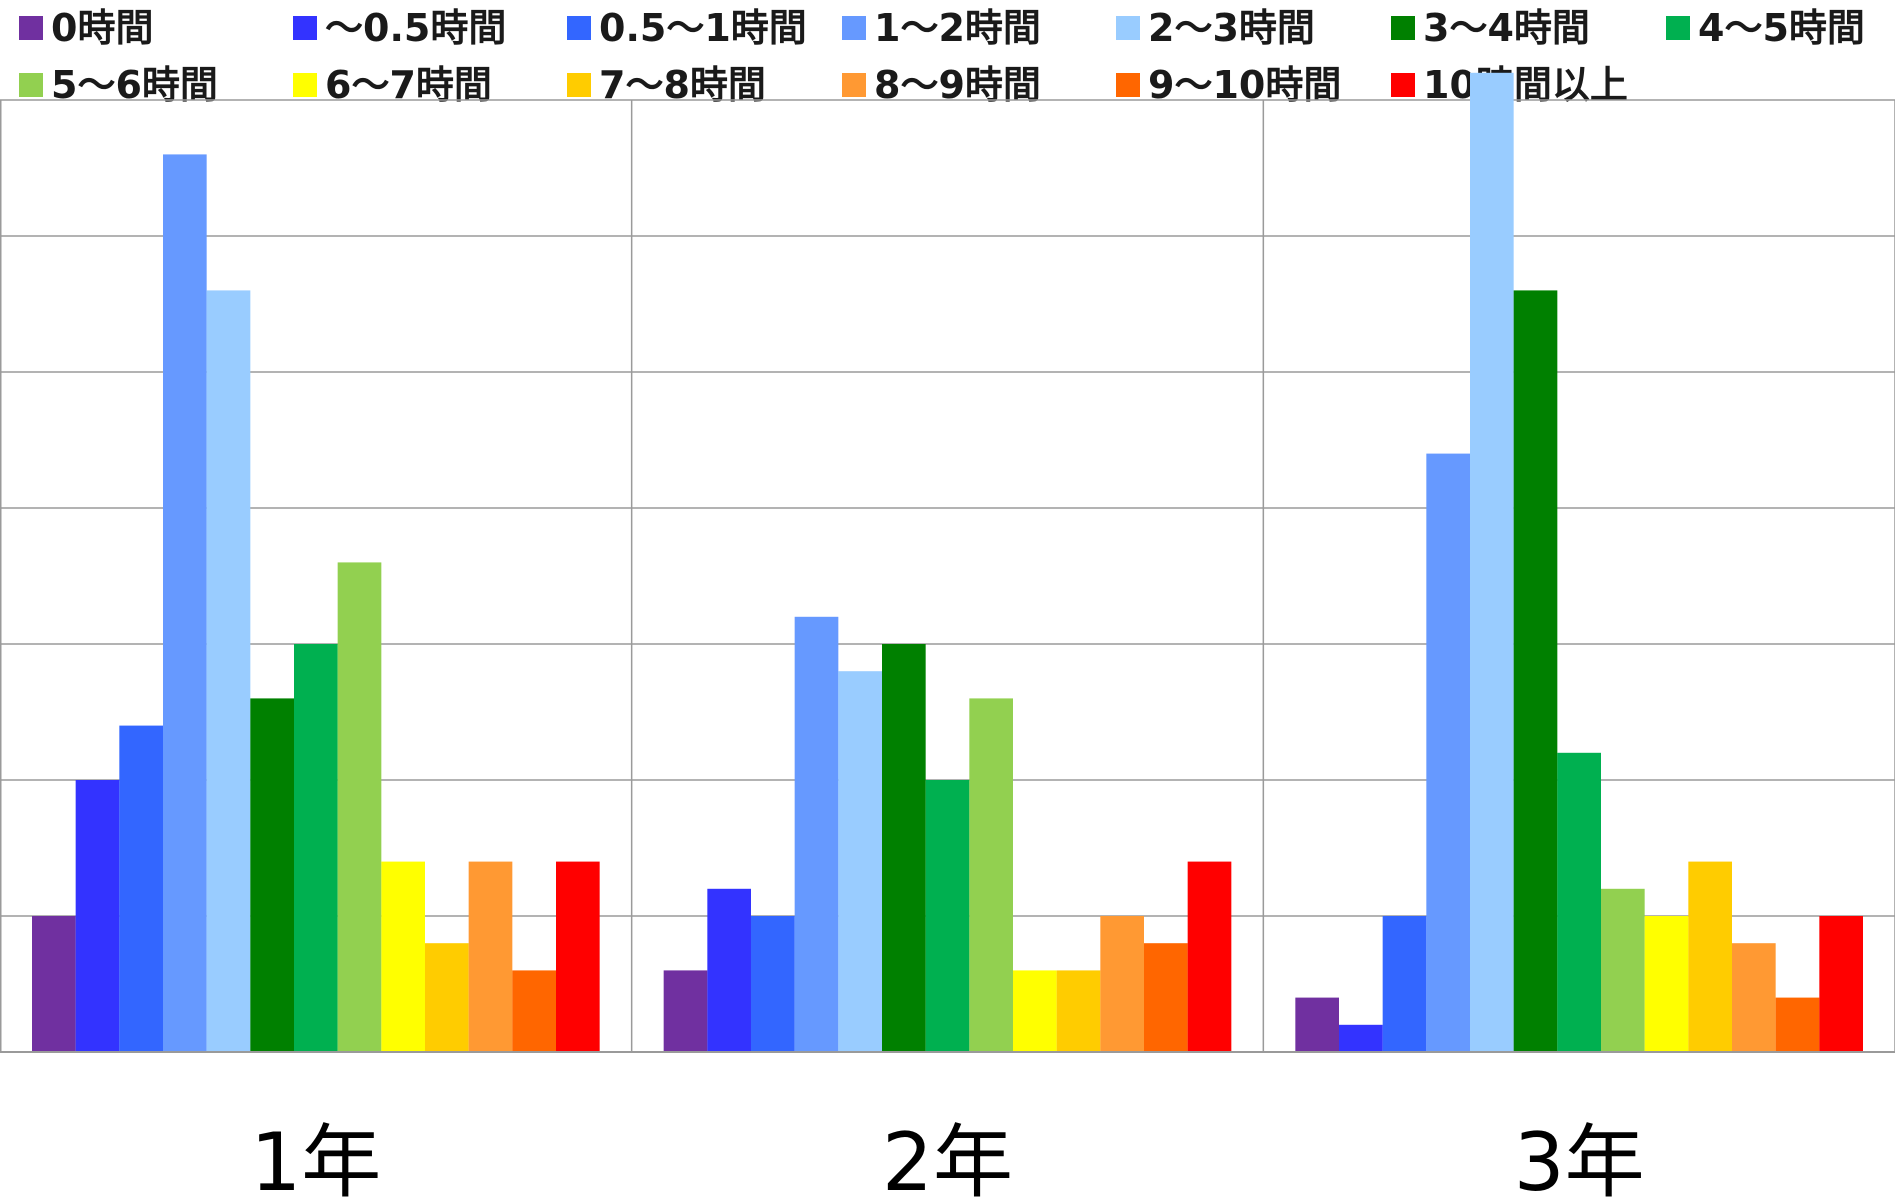  Describe the element at coordinates (102, 28) in the screenshot. I see `legend-label: 0時間` at that location.